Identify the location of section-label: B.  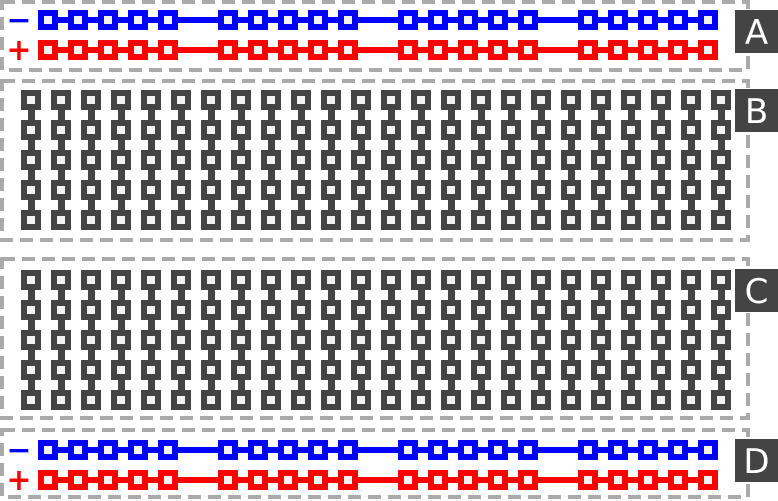
(756, 112).